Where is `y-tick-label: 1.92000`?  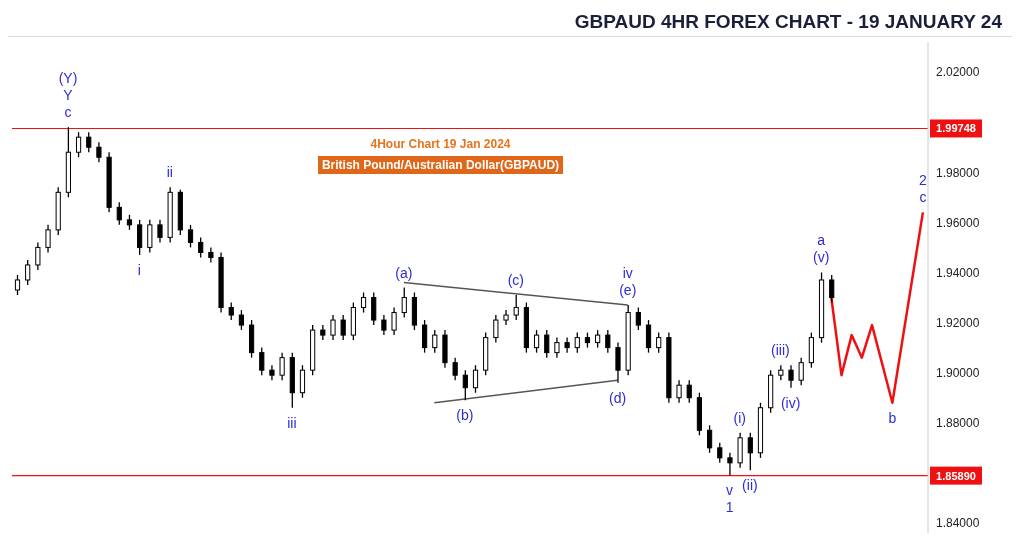 y-tick-label: 1.92000 is located at coordinates (958, 322).